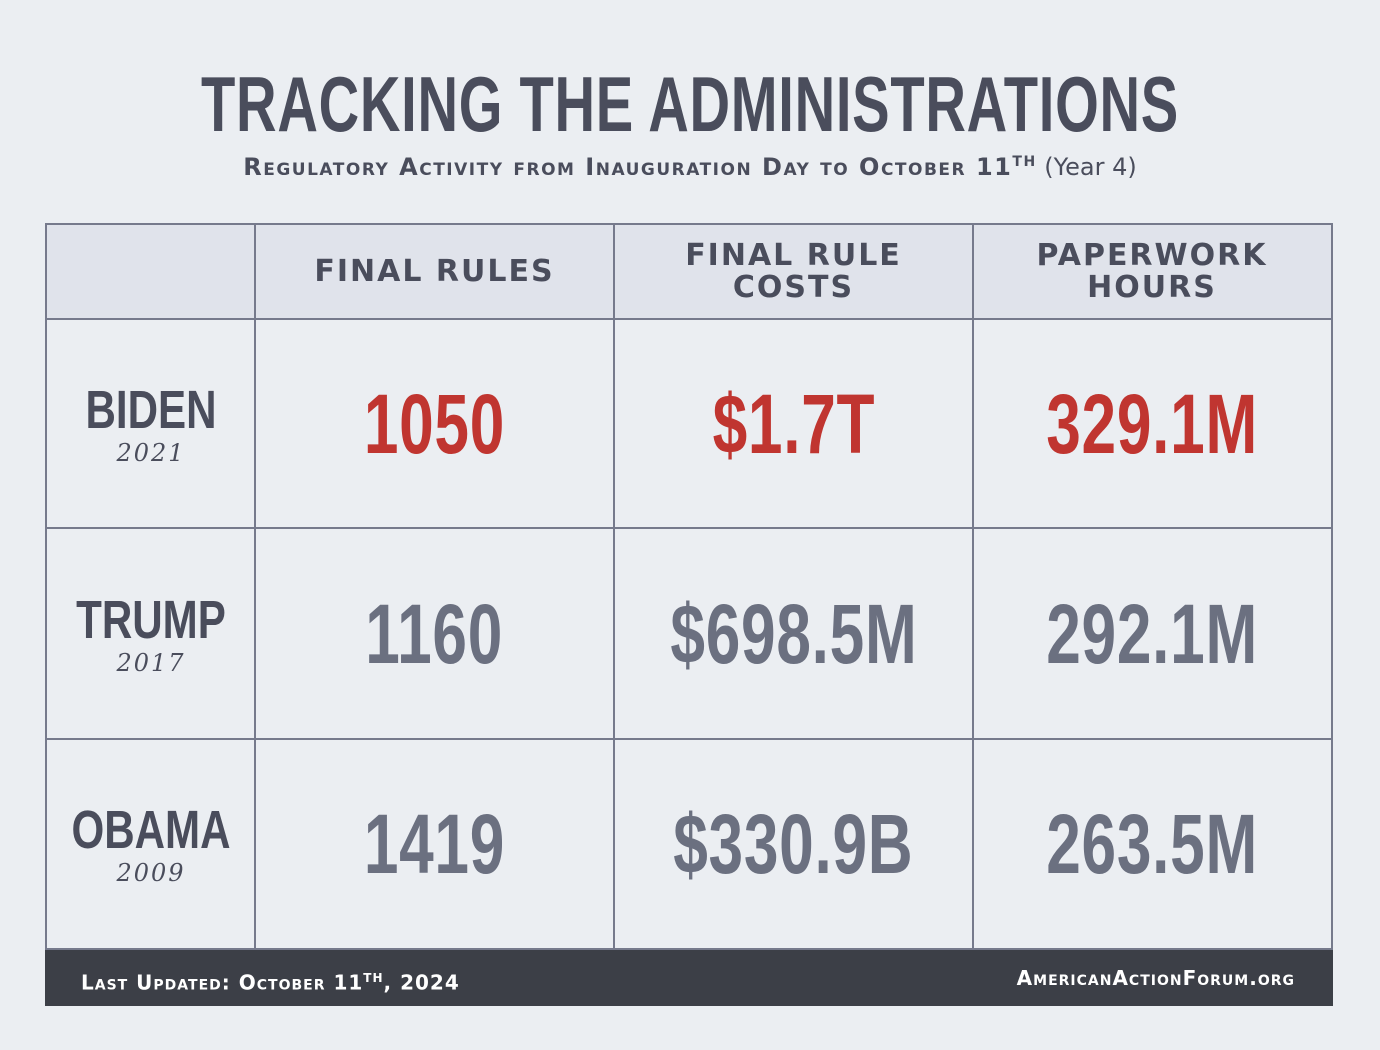  I want to click on cell-value: 1160, so click(434, 633).